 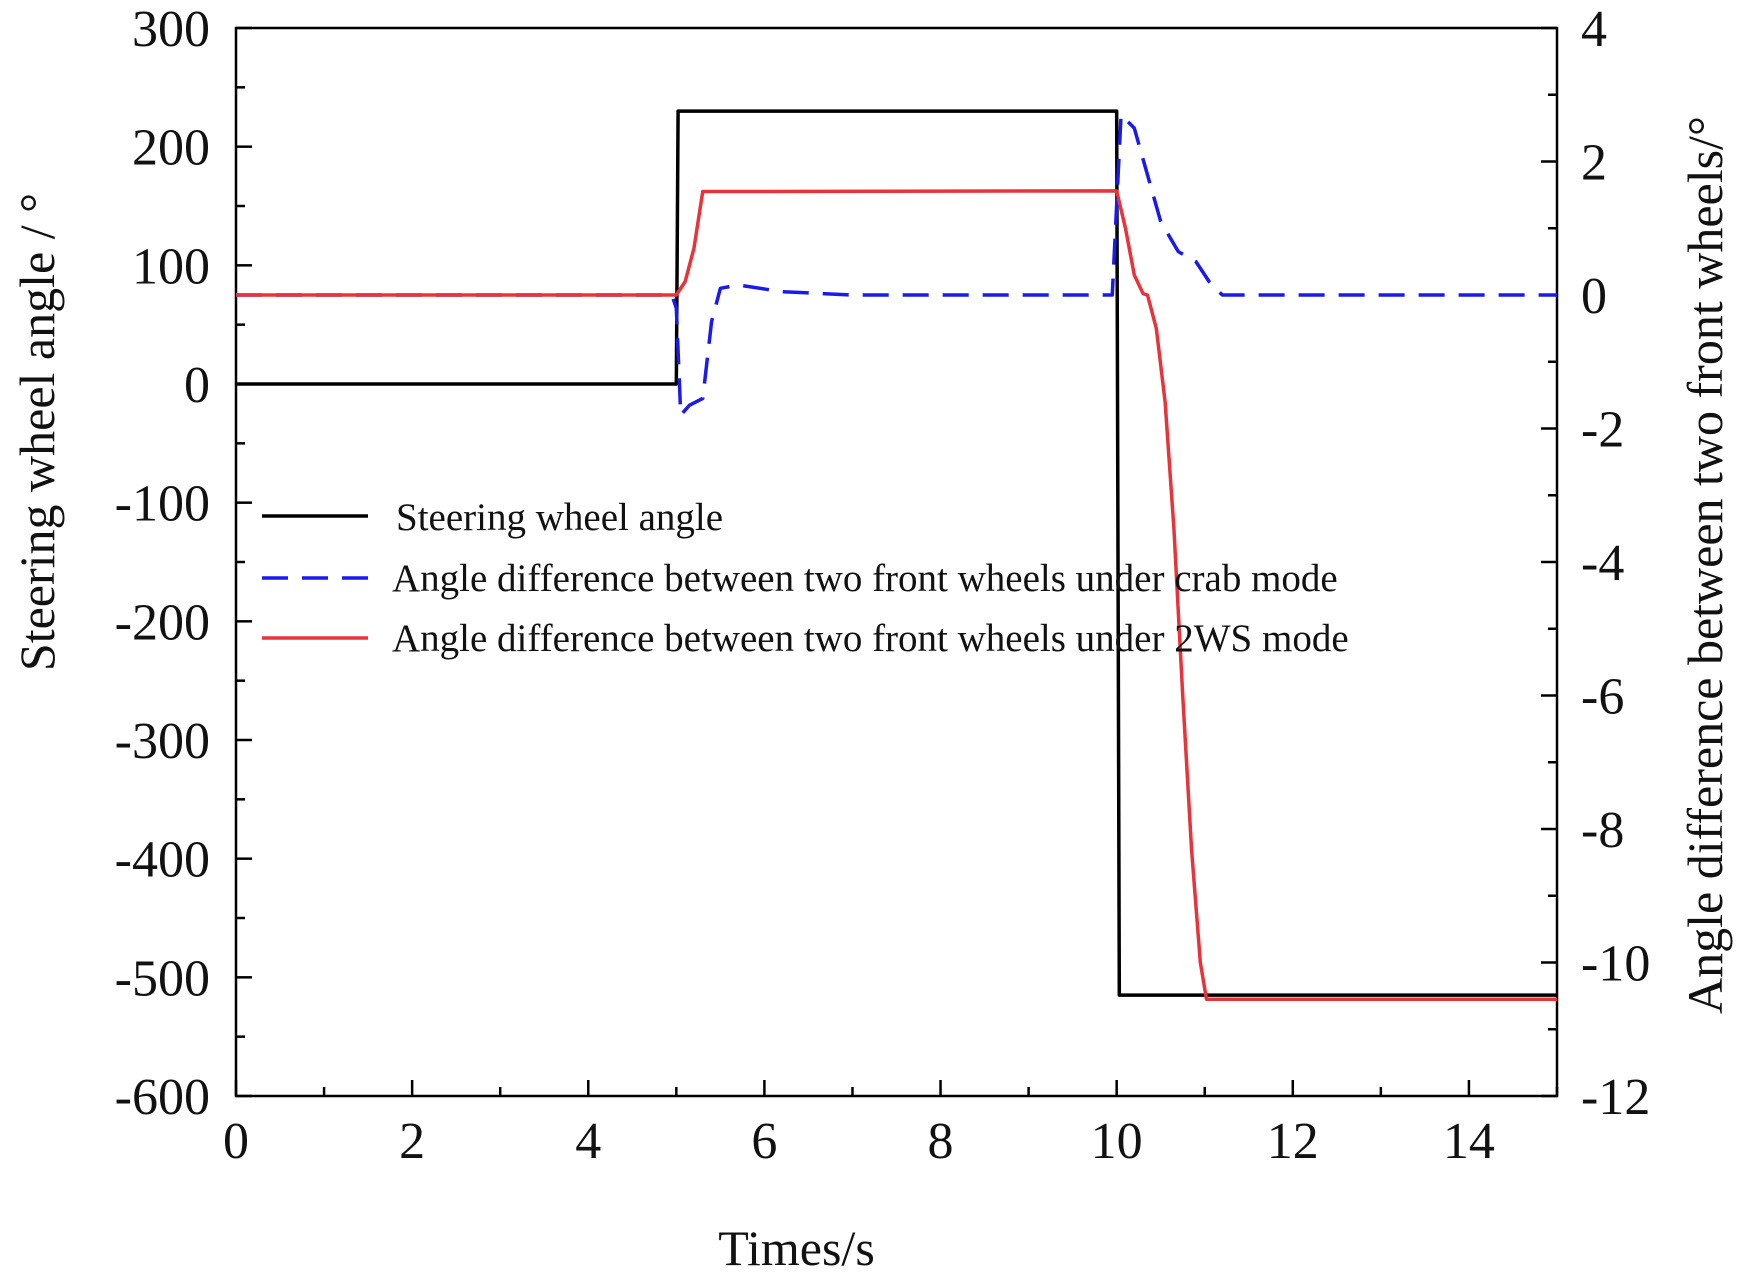 I want to click on x-tick-label: 10, so click(x=1117, y=1141).